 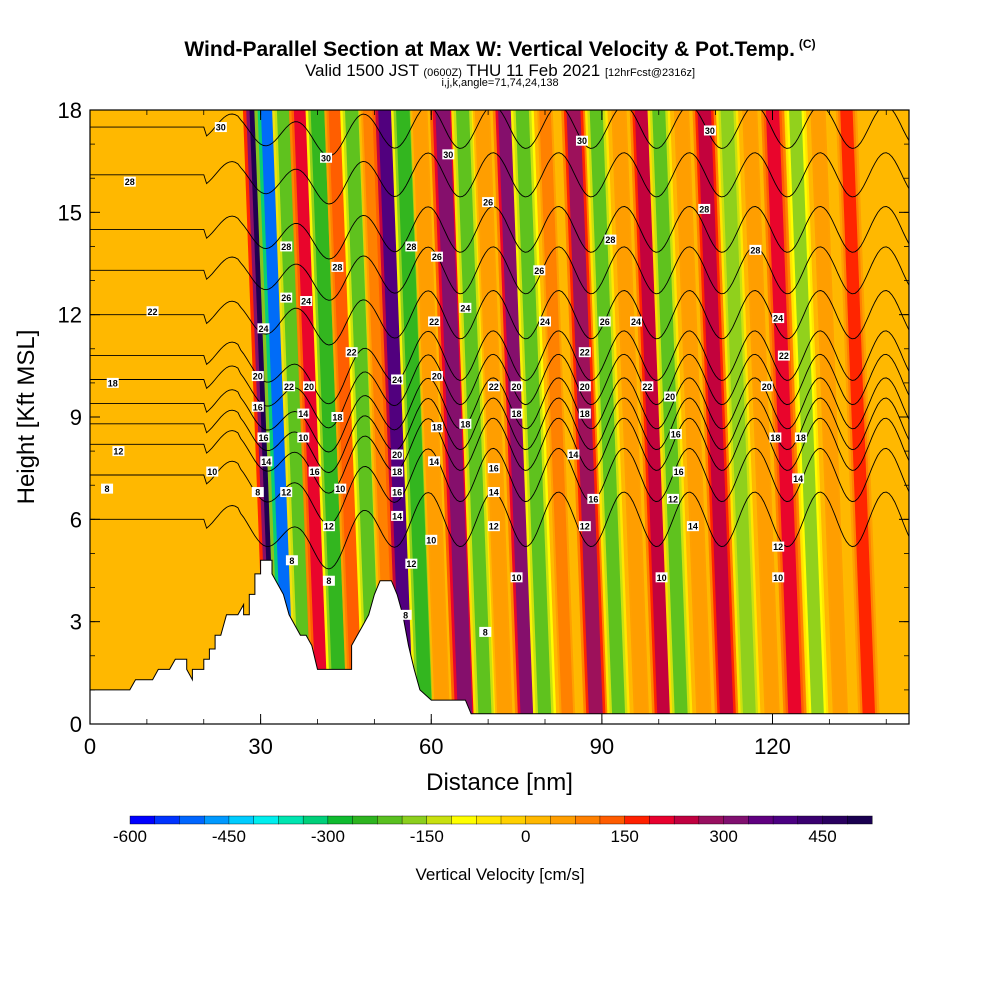 I want to click on x-tick-label: 30, so click(x=260, y=746).